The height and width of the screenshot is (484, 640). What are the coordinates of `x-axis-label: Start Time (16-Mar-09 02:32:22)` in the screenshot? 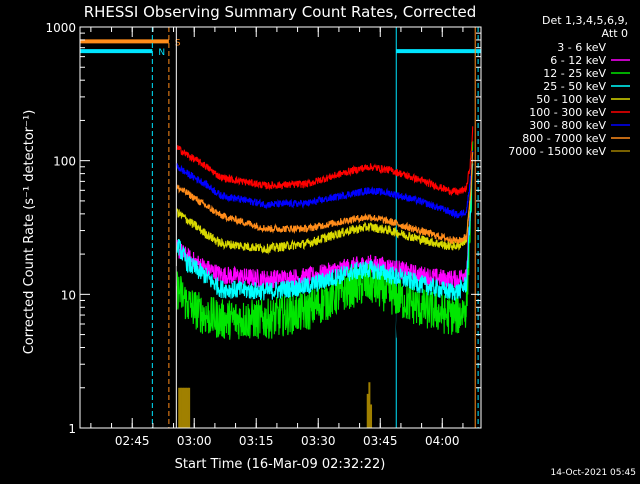 It's located at (280, 464).